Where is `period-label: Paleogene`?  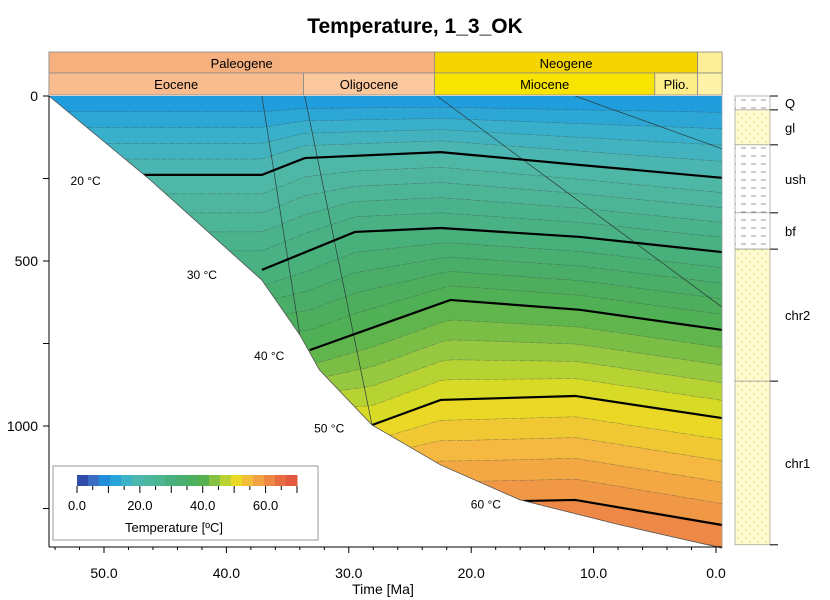 period-label: Paleogene is located at coordinates (242, 63).